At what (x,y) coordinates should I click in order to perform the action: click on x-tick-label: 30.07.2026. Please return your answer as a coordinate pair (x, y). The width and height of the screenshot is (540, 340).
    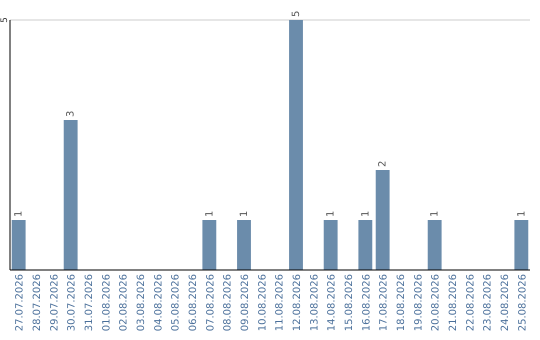
    Looking at the image, I should click on (72, 303).